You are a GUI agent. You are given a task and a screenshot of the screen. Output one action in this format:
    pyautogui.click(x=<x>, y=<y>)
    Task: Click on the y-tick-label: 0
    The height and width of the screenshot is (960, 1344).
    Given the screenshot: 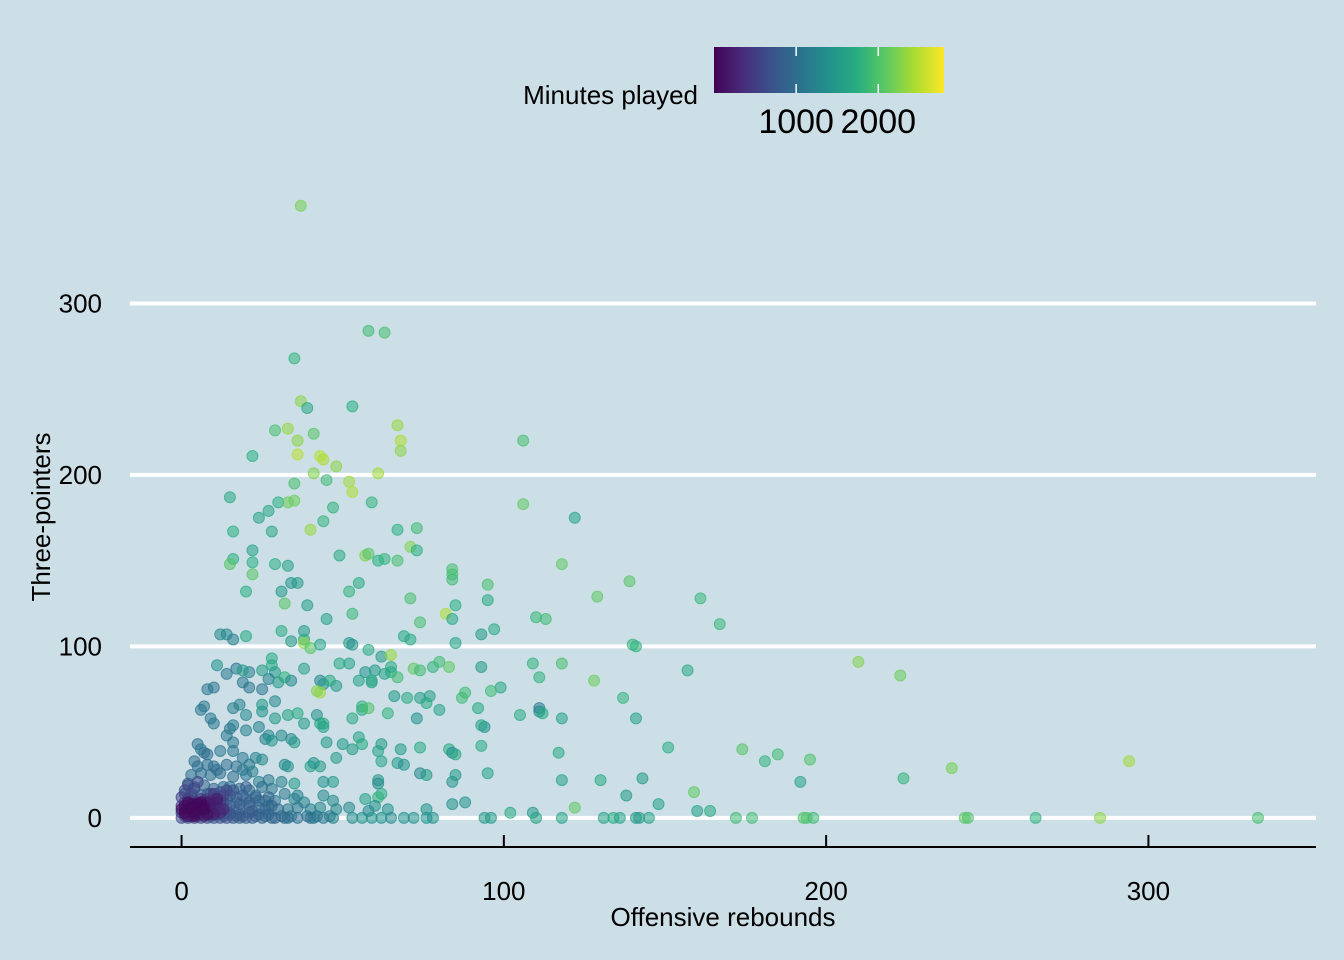 What is the action you would take?
    pyautogui.click(x=95, y=818)
    